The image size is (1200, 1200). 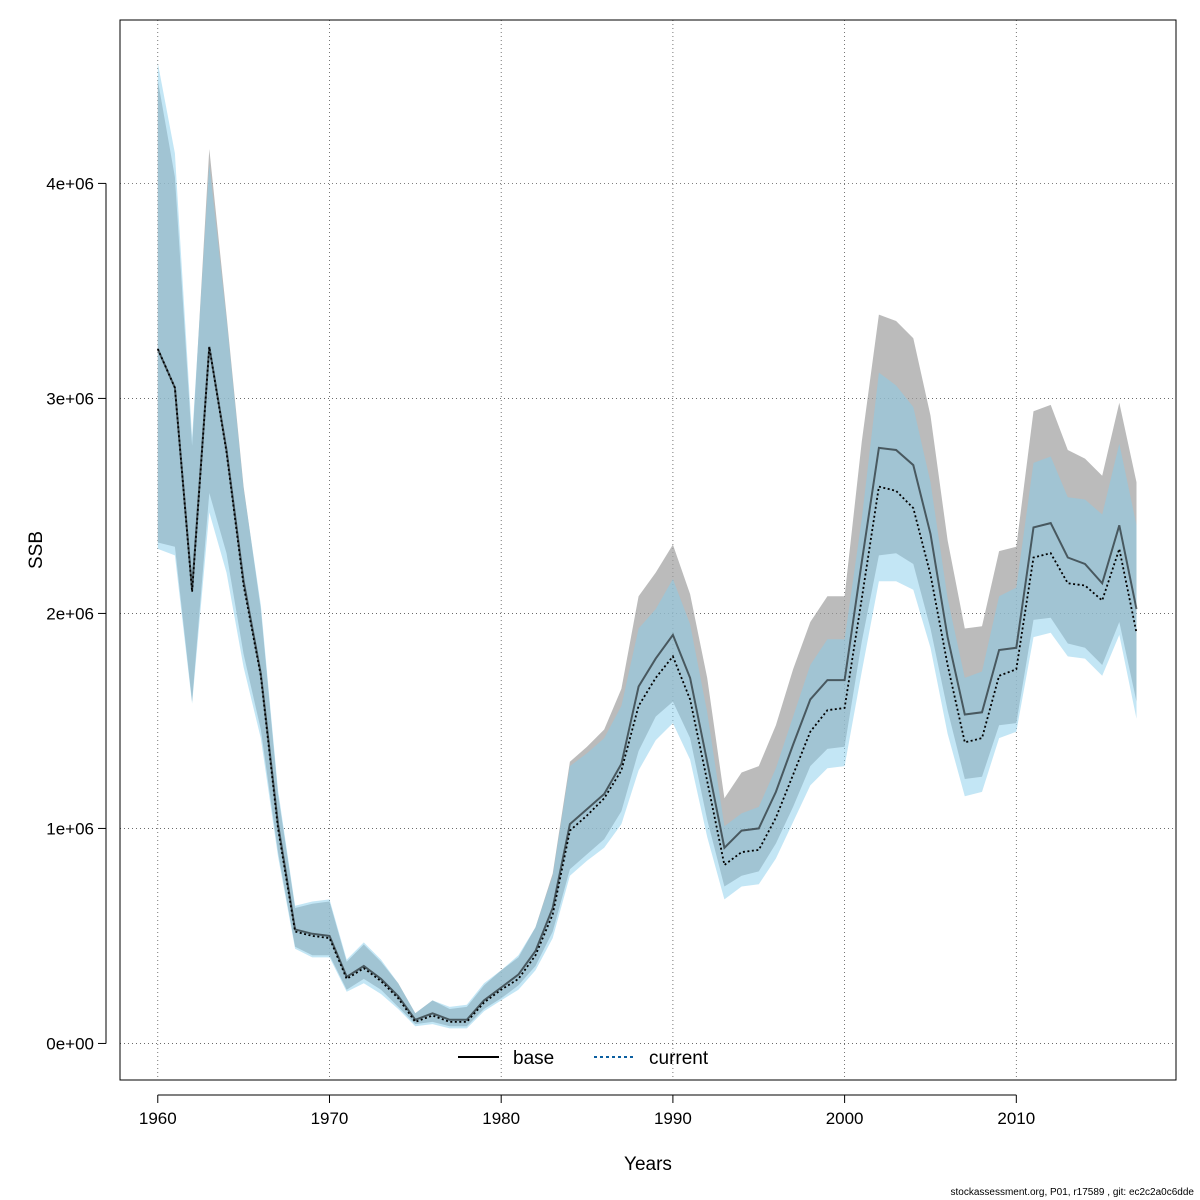 I want to click on legend-base-label: base, so click(x=533, y=1058).